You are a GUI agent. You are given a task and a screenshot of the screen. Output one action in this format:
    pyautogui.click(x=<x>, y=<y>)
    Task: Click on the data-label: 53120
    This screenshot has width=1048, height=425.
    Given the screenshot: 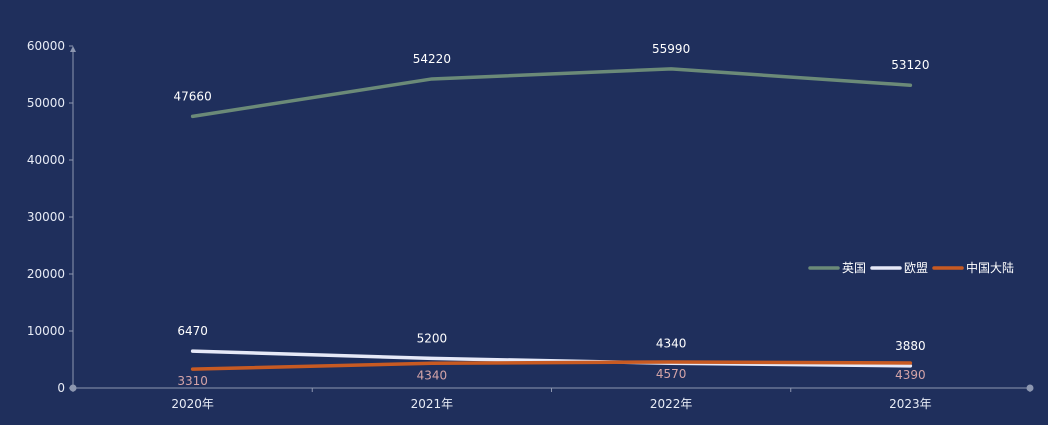 What is the action you would take?
    pyautogui.click(x=910, y=65)
    